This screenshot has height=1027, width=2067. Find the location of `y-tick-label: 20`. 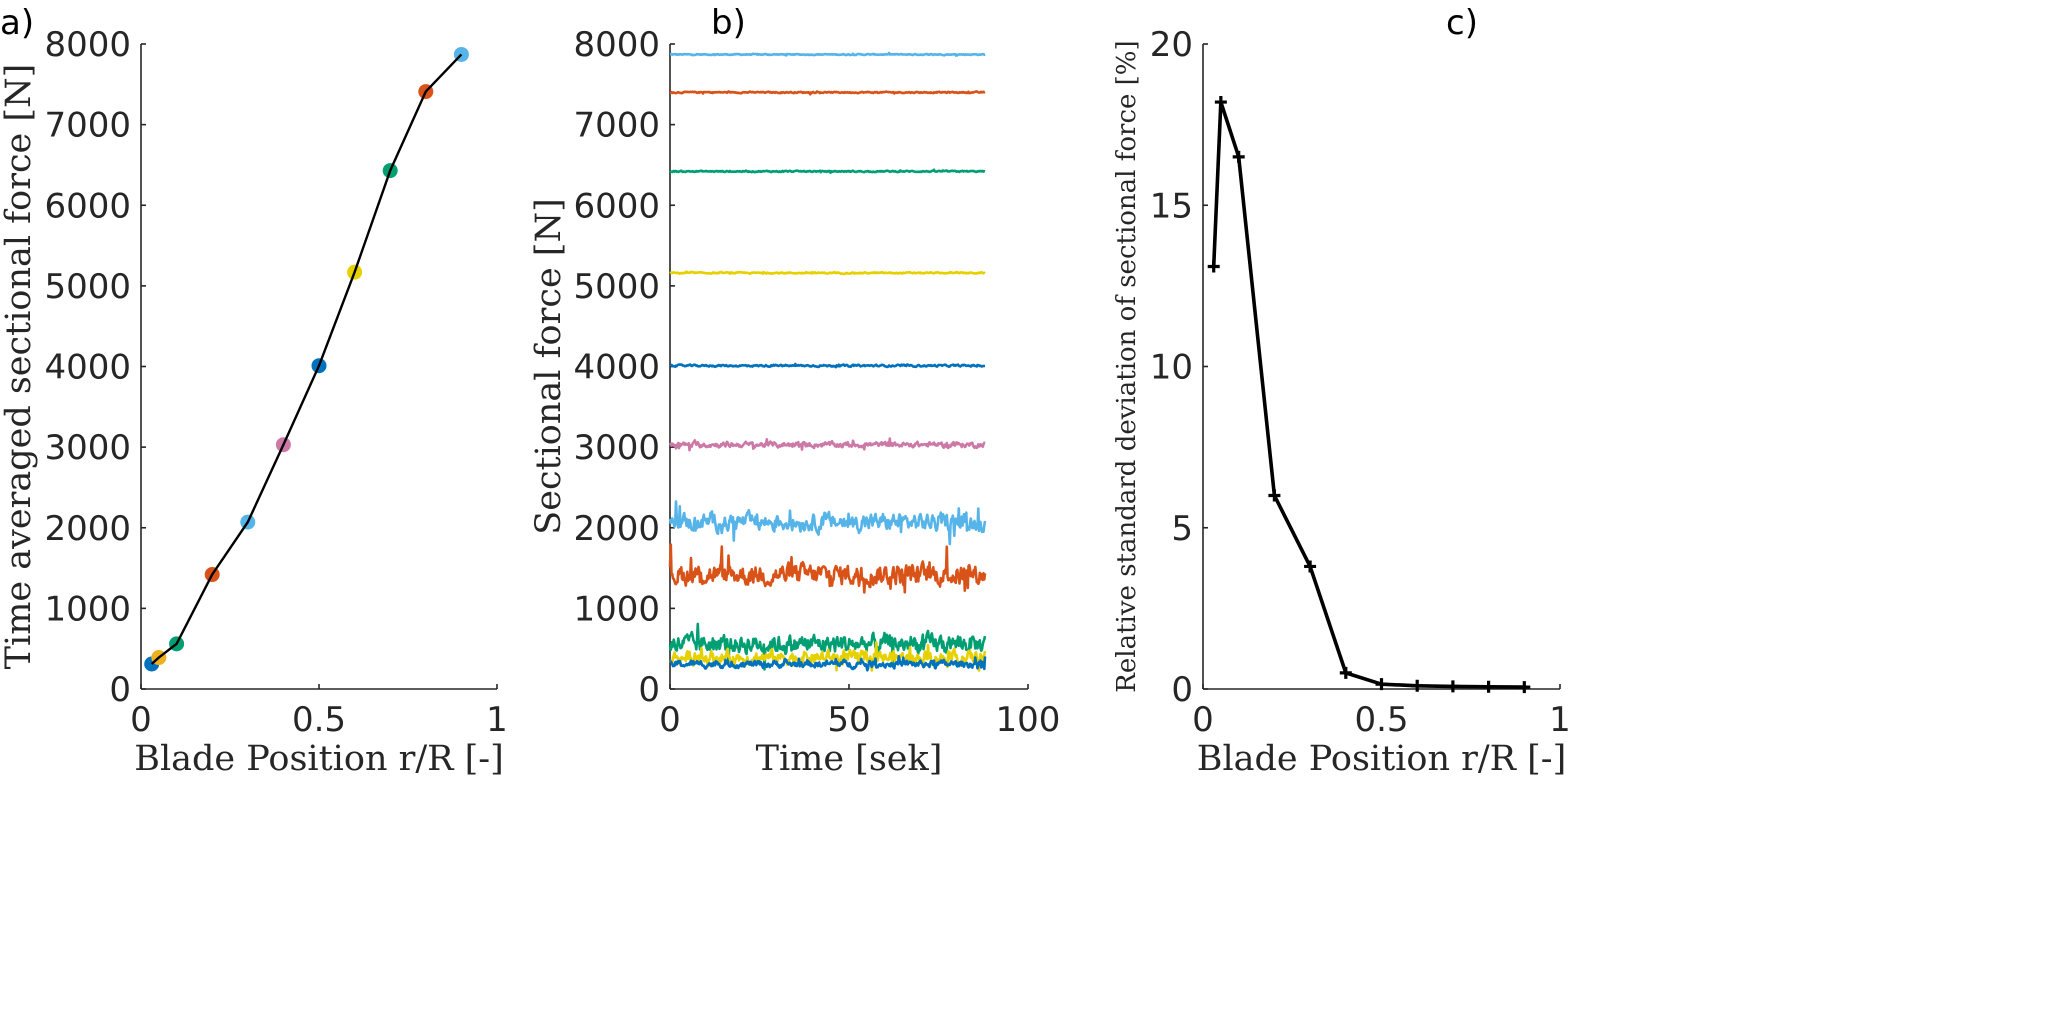

y-tick-label: 20 is located at coordinates (1171, 45).